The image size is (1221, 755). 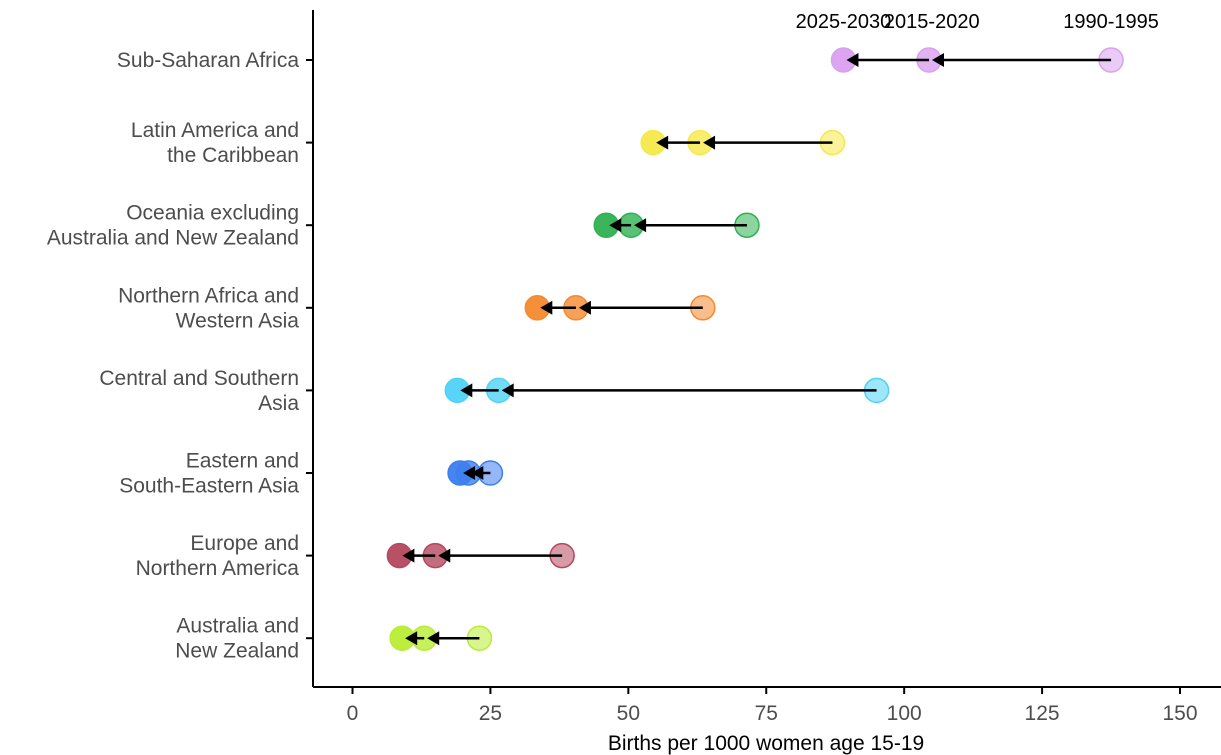 What do you see at coordinates (208, 60) in the screenshot?
I see `y-category-label: Sub-Saharan Africa` at bounding box center [208, 60].